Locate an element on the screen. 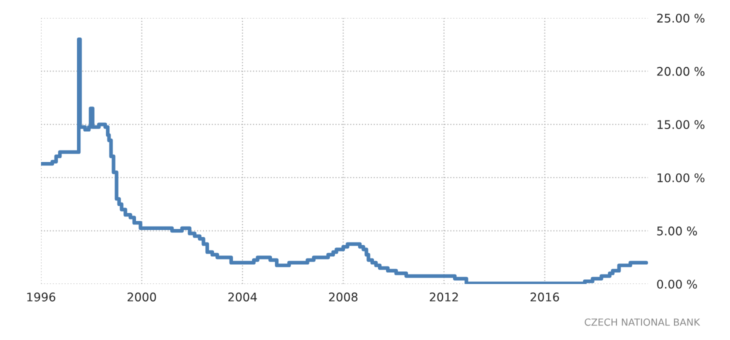 The image size is (730, 340). x-tick-label: 2000 is located at coordinates (142, 297).